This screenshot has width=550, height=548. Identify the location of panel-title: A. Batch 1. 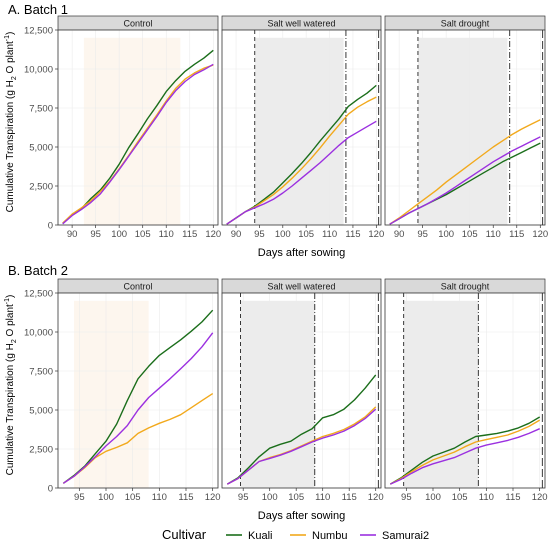
(38, 9).